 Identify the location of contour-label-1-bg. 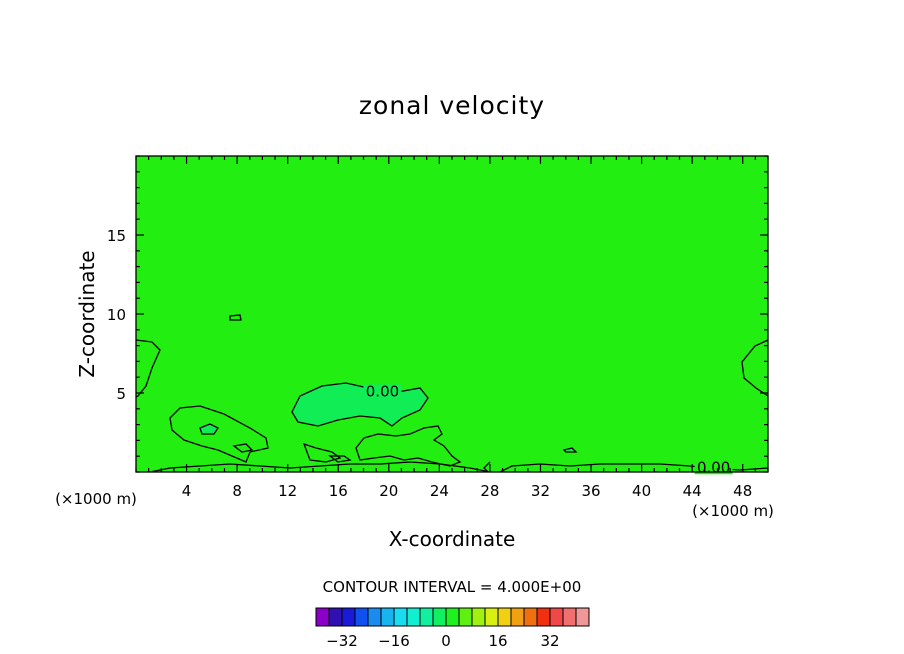
(382, 391).